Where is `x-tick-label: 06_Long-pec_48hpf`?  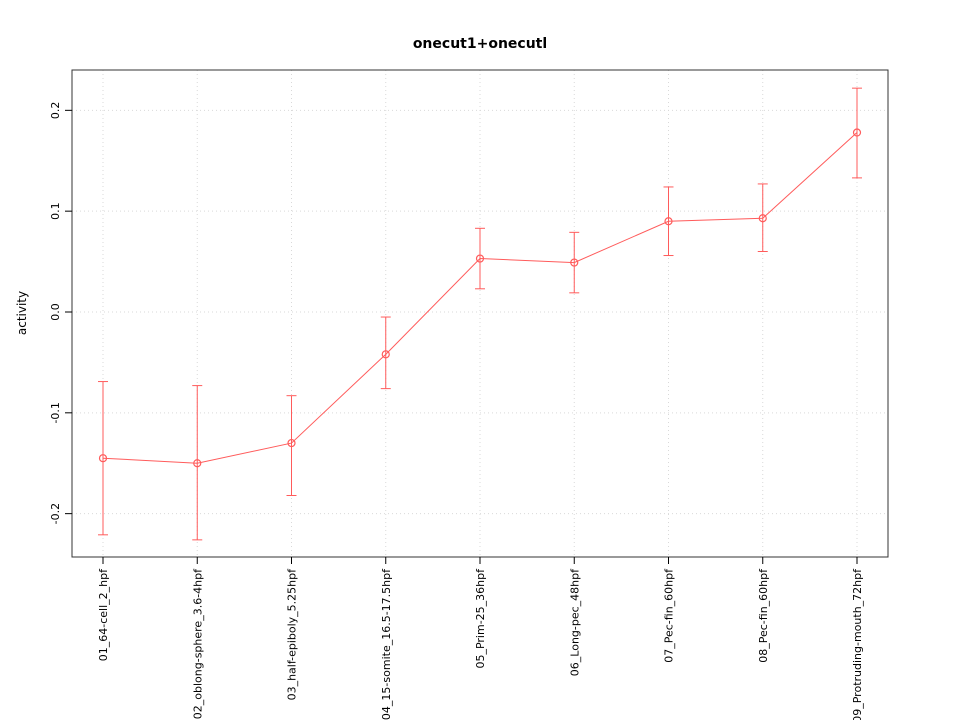 x-tick-label: 06_Long-pec_48hpf is located at coordinates (574, 622).